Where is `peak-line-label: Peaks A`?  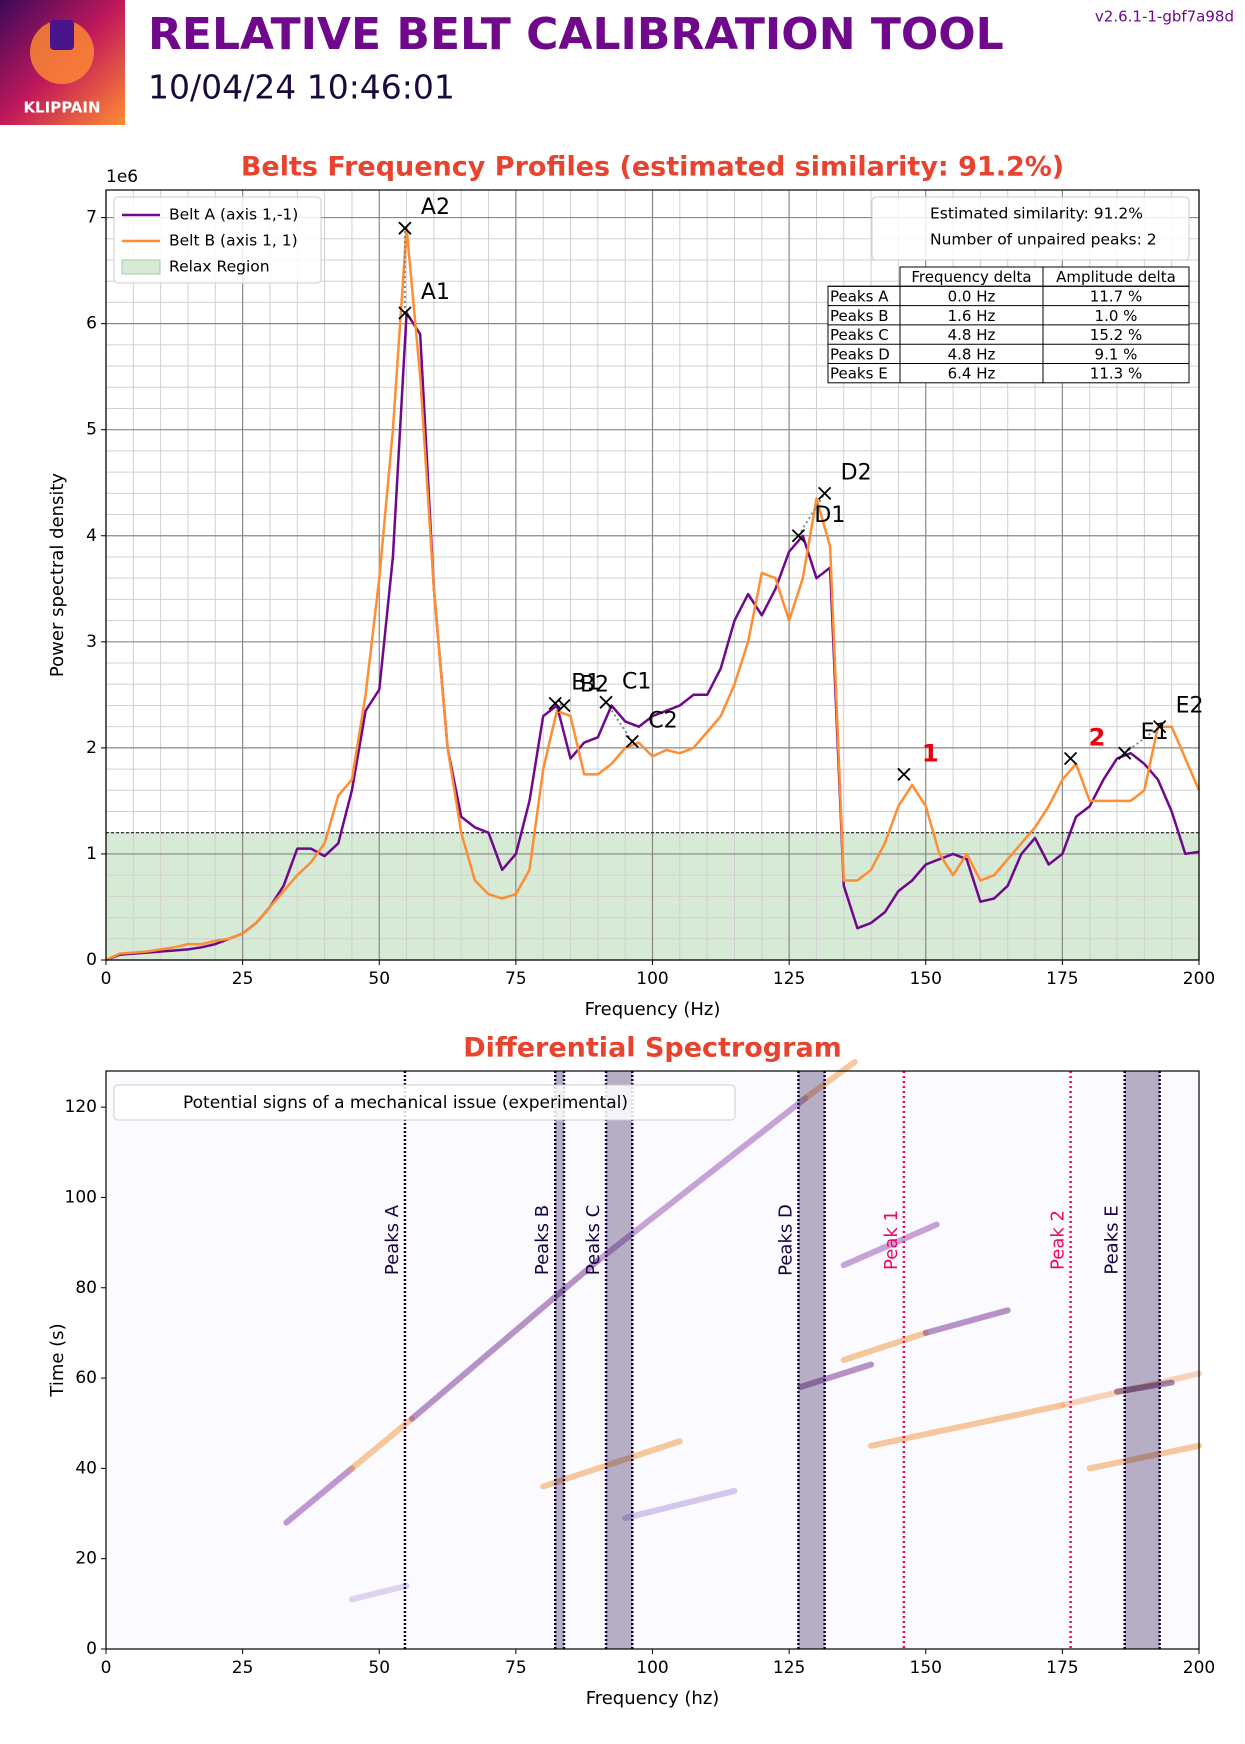
peak-line-label: Peaks A is located at coordinates (392, 1239).